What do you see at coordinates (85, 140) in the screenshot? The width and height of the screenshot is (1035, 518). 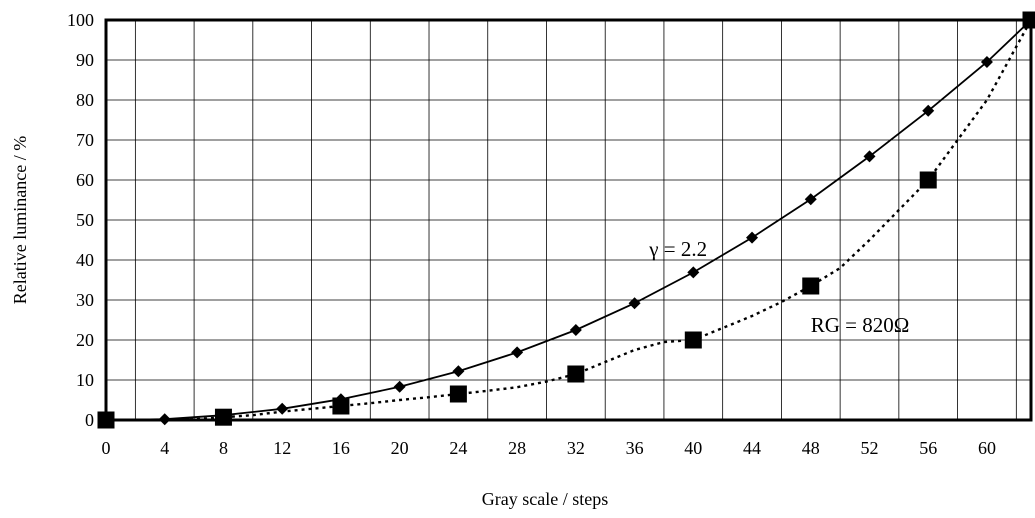 I see `y-tick-label: 70` at bounding box center [85, 140].